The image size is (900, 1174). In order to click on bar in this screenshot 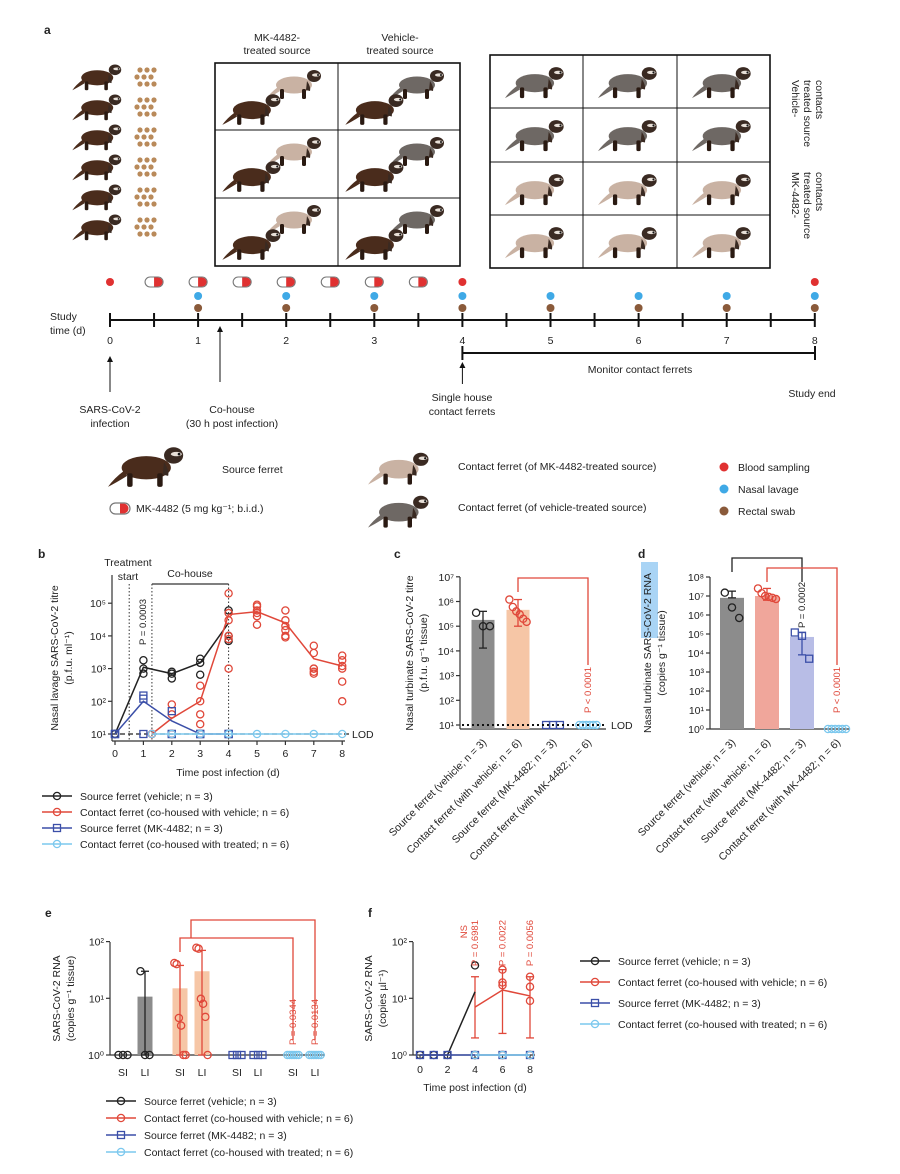, I will do `click(767, 662)`.